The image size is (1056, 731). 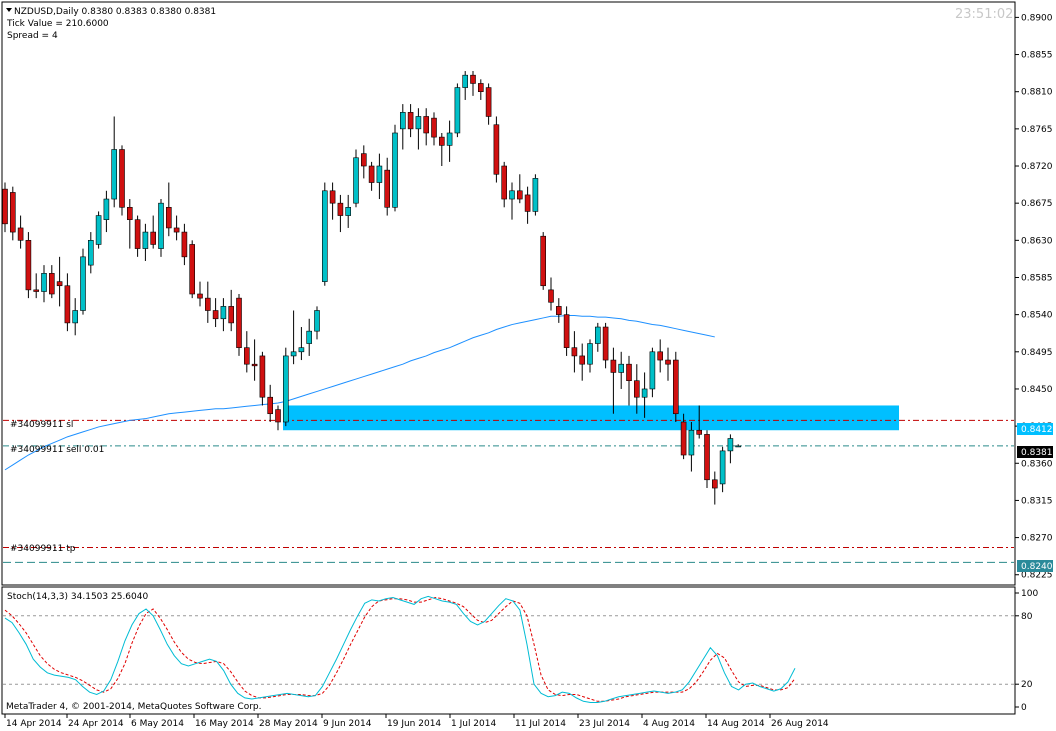 What do you see at coordinates (591, 418) in the screenshot?
I see `support-resistance-zone` at bounding box center [591, 418].